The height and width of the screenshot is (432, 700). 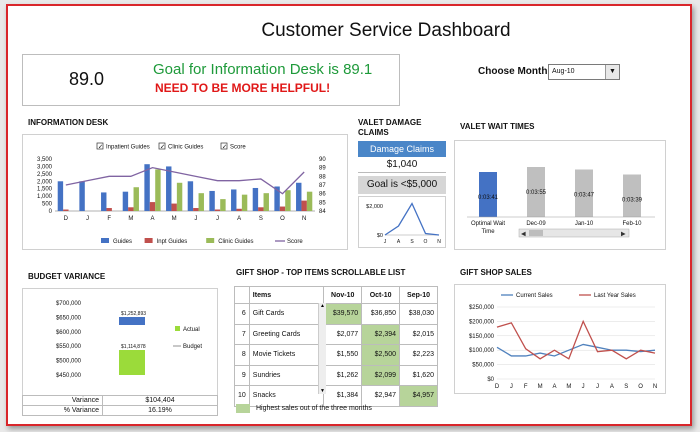 I want to click on sales-cell: $2,500, so click(x=381, y=355).